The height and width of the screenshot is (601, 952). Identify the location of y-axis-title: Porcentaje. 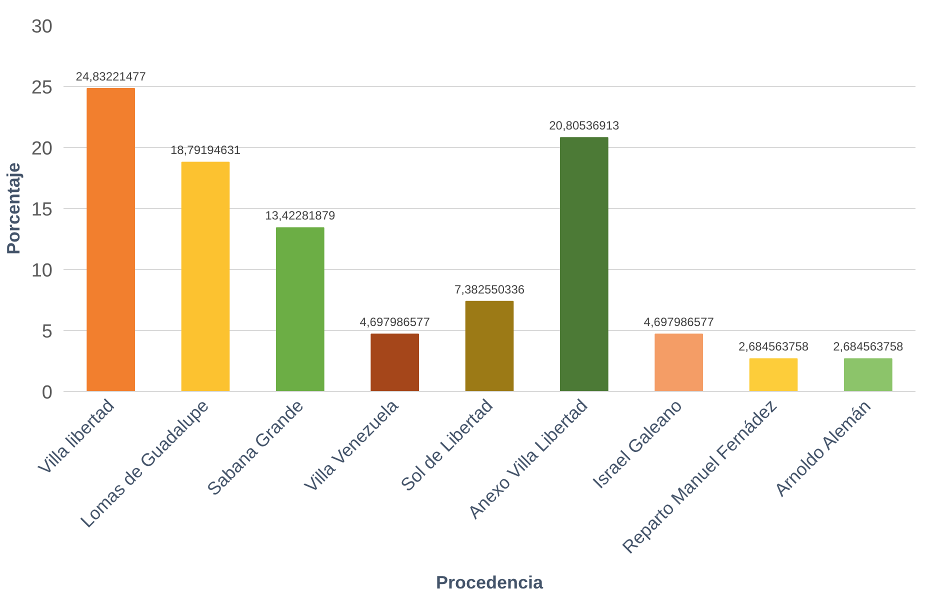
(13, 208).